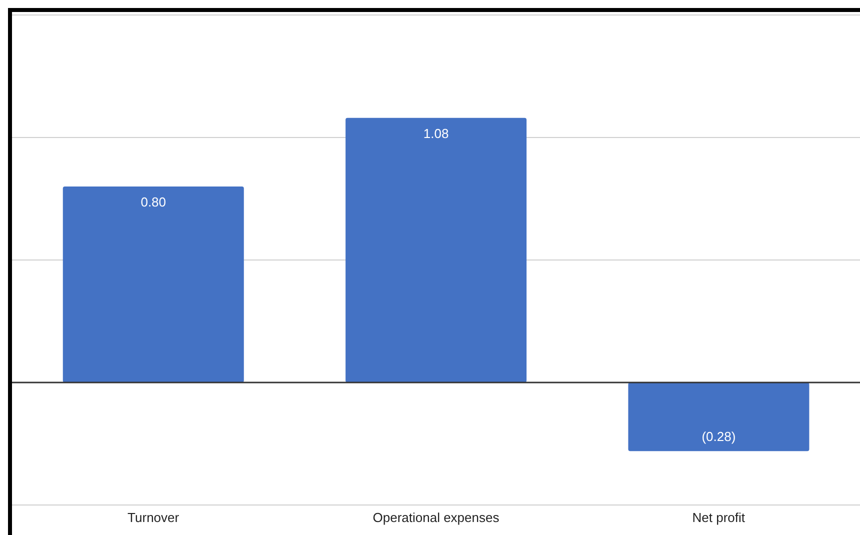 The width and height of the screenshot is (860, 535). I want to click on data-label: (0.28), so click(719, 436).